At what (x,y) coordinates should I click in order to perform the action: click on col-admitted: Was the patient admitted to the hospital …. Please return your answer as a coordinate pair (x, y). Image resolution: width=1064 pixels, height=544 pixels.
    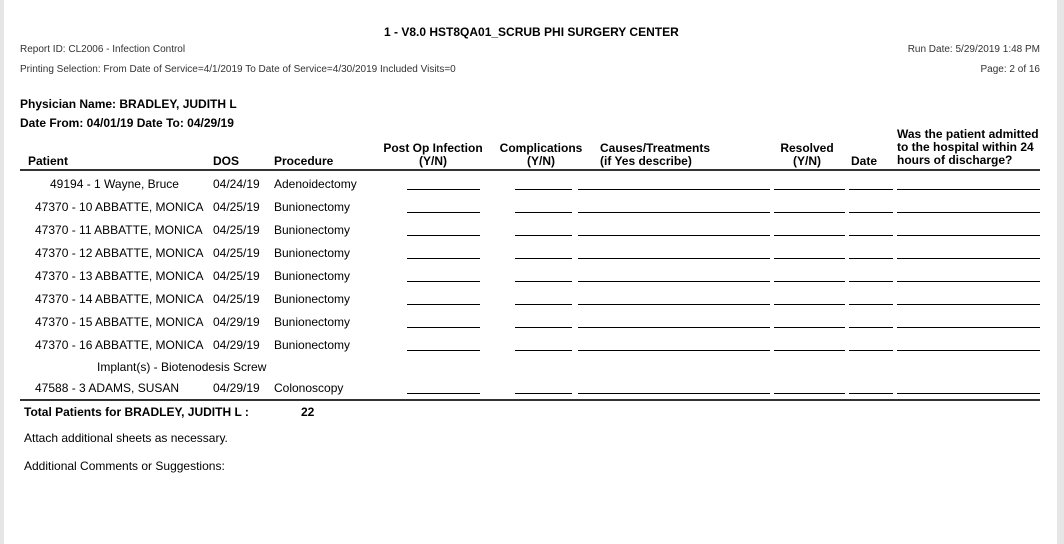
    Looking at the image, I should click on (968, 147).